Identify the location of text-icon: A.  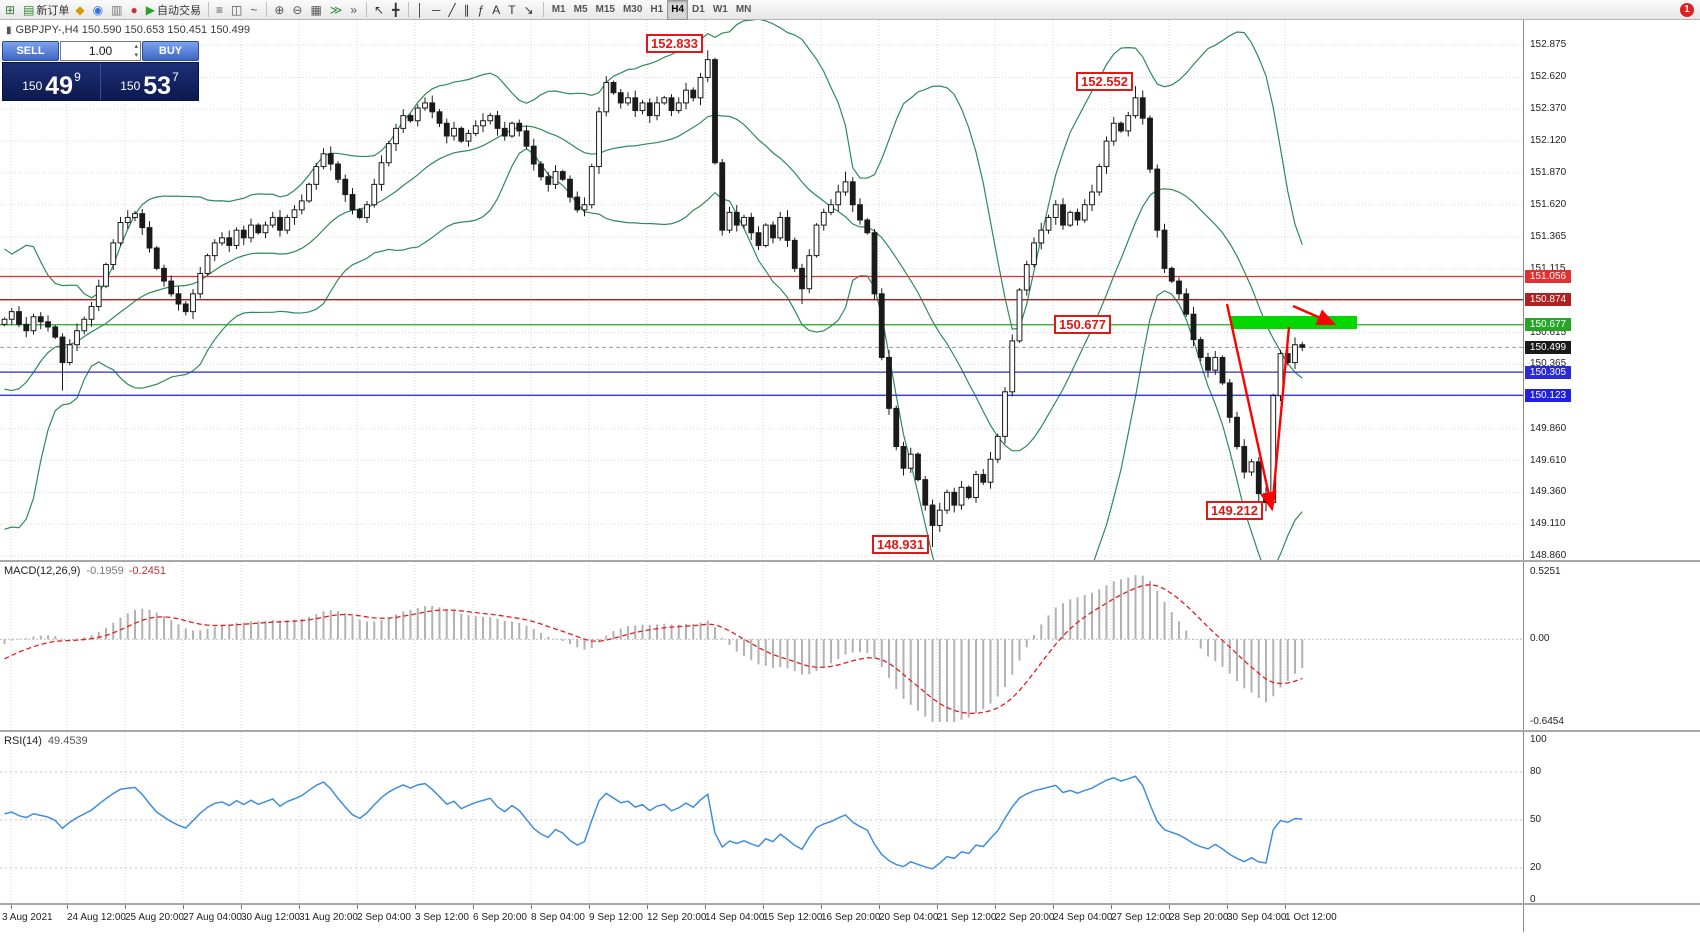
(497, 10).